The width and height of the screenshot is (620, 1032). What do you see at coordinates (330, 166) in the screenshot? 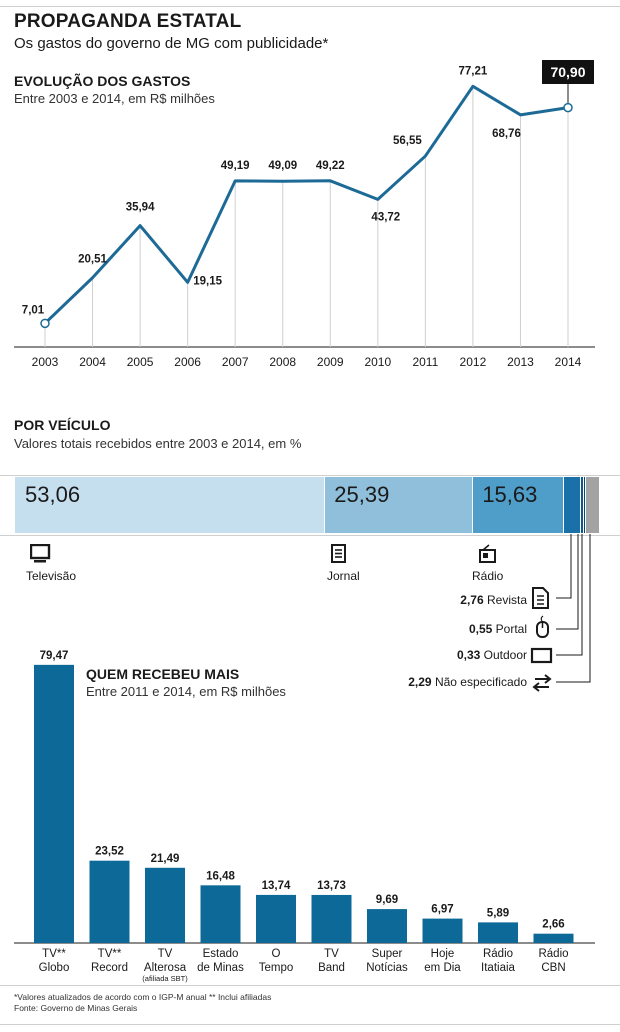
I see `value-label-2009: 49,22` at bounding box center [330, 166].